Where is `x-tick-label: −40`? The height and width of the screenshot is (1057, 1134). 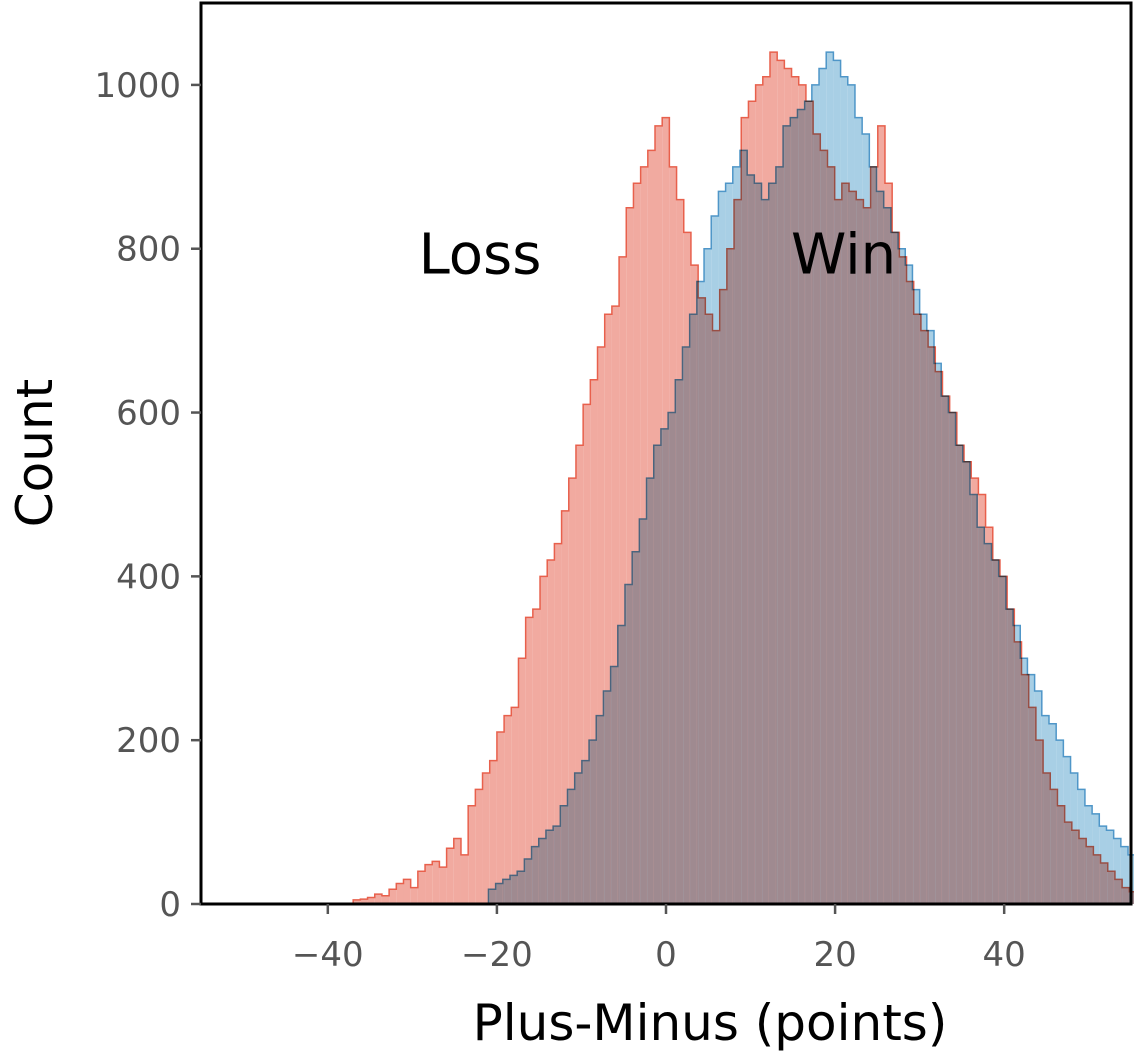 x-tick-label: −40 is located at coordinates (328, 955).